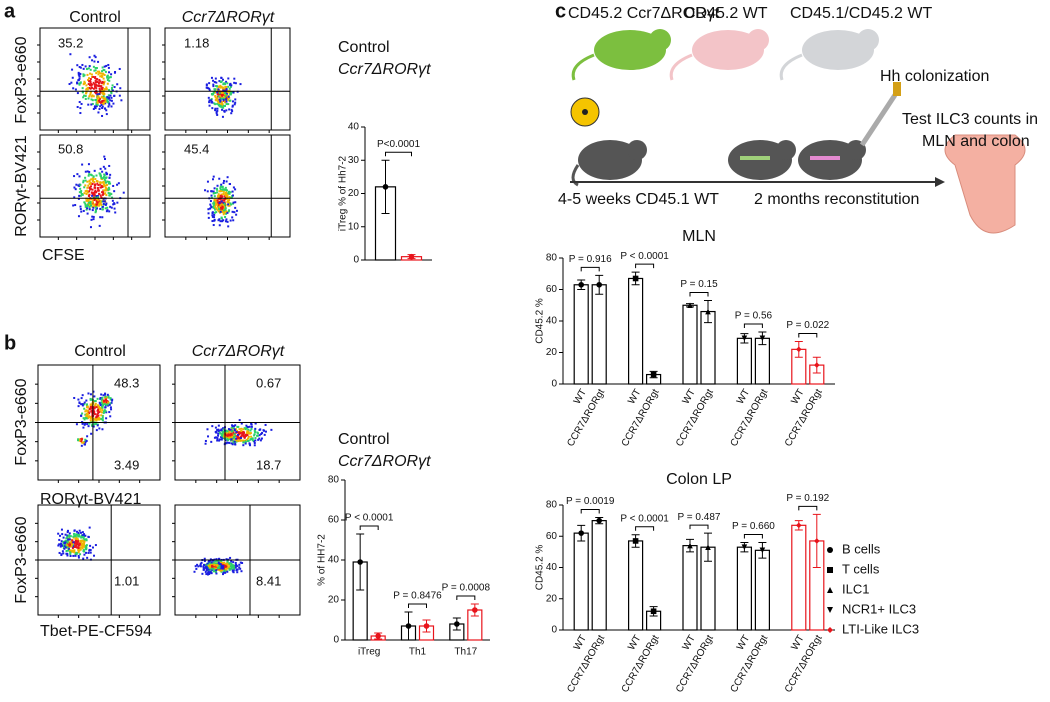 This screenshot has height=702, width=1050. I want to click on mouse-icons, so click(798, 131).